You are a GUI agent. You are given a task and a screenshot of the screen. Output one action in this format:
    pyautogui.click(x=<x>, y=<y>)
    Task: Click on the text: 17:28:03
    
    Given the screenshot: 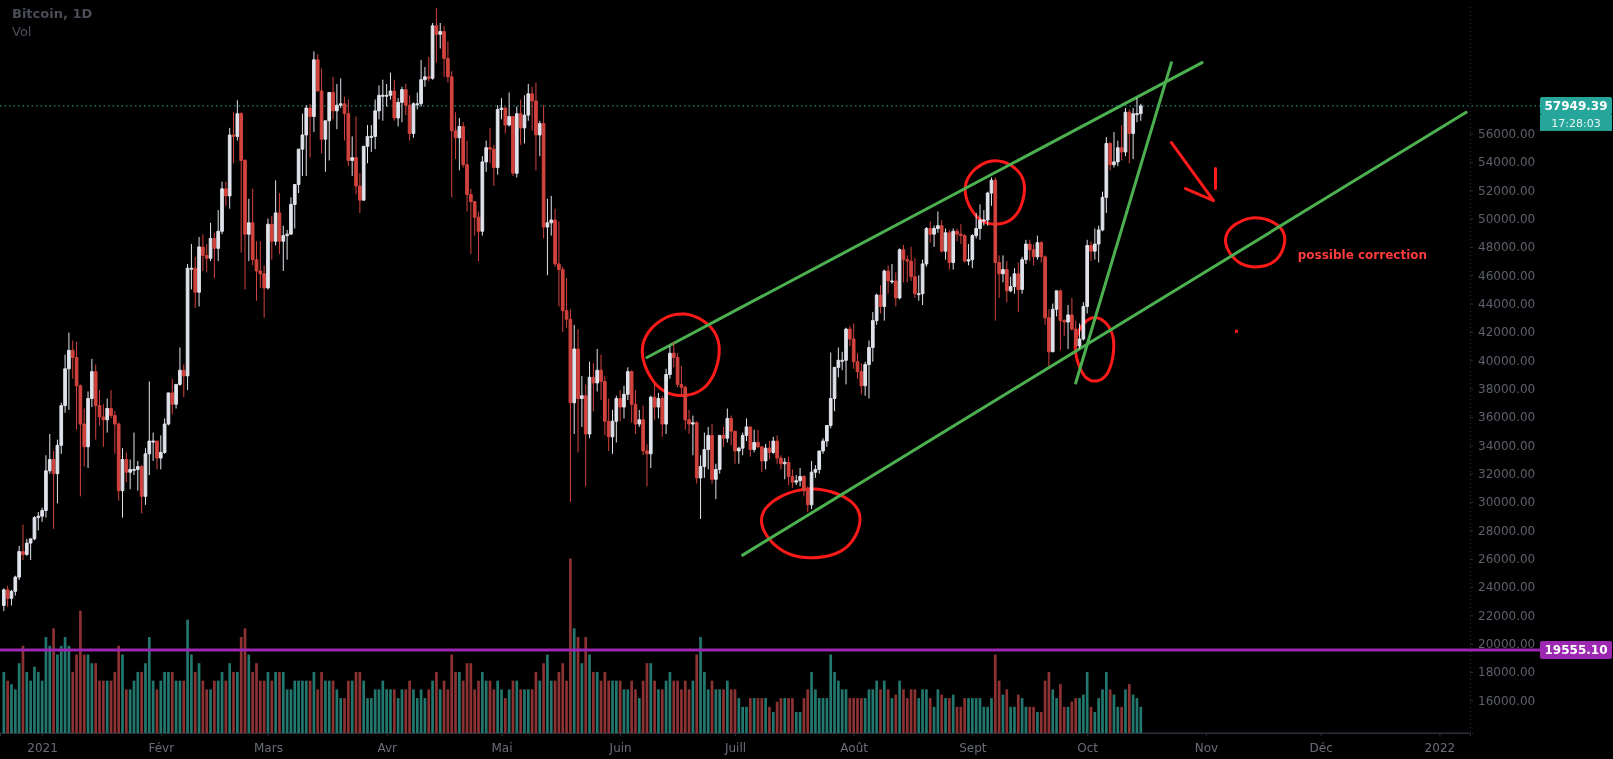 What is the action you would take?
    pyautogui.click(x=1576, y=123)
    